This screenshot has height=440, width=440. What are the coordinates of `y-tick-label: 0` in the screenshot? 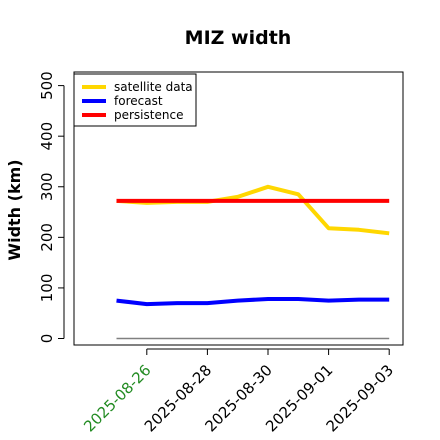 It's located at (47, 339).